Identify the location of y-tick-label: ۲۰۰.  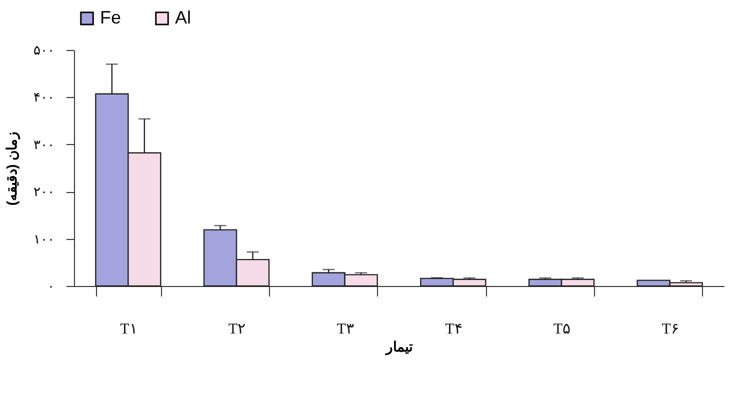
(44, 192).